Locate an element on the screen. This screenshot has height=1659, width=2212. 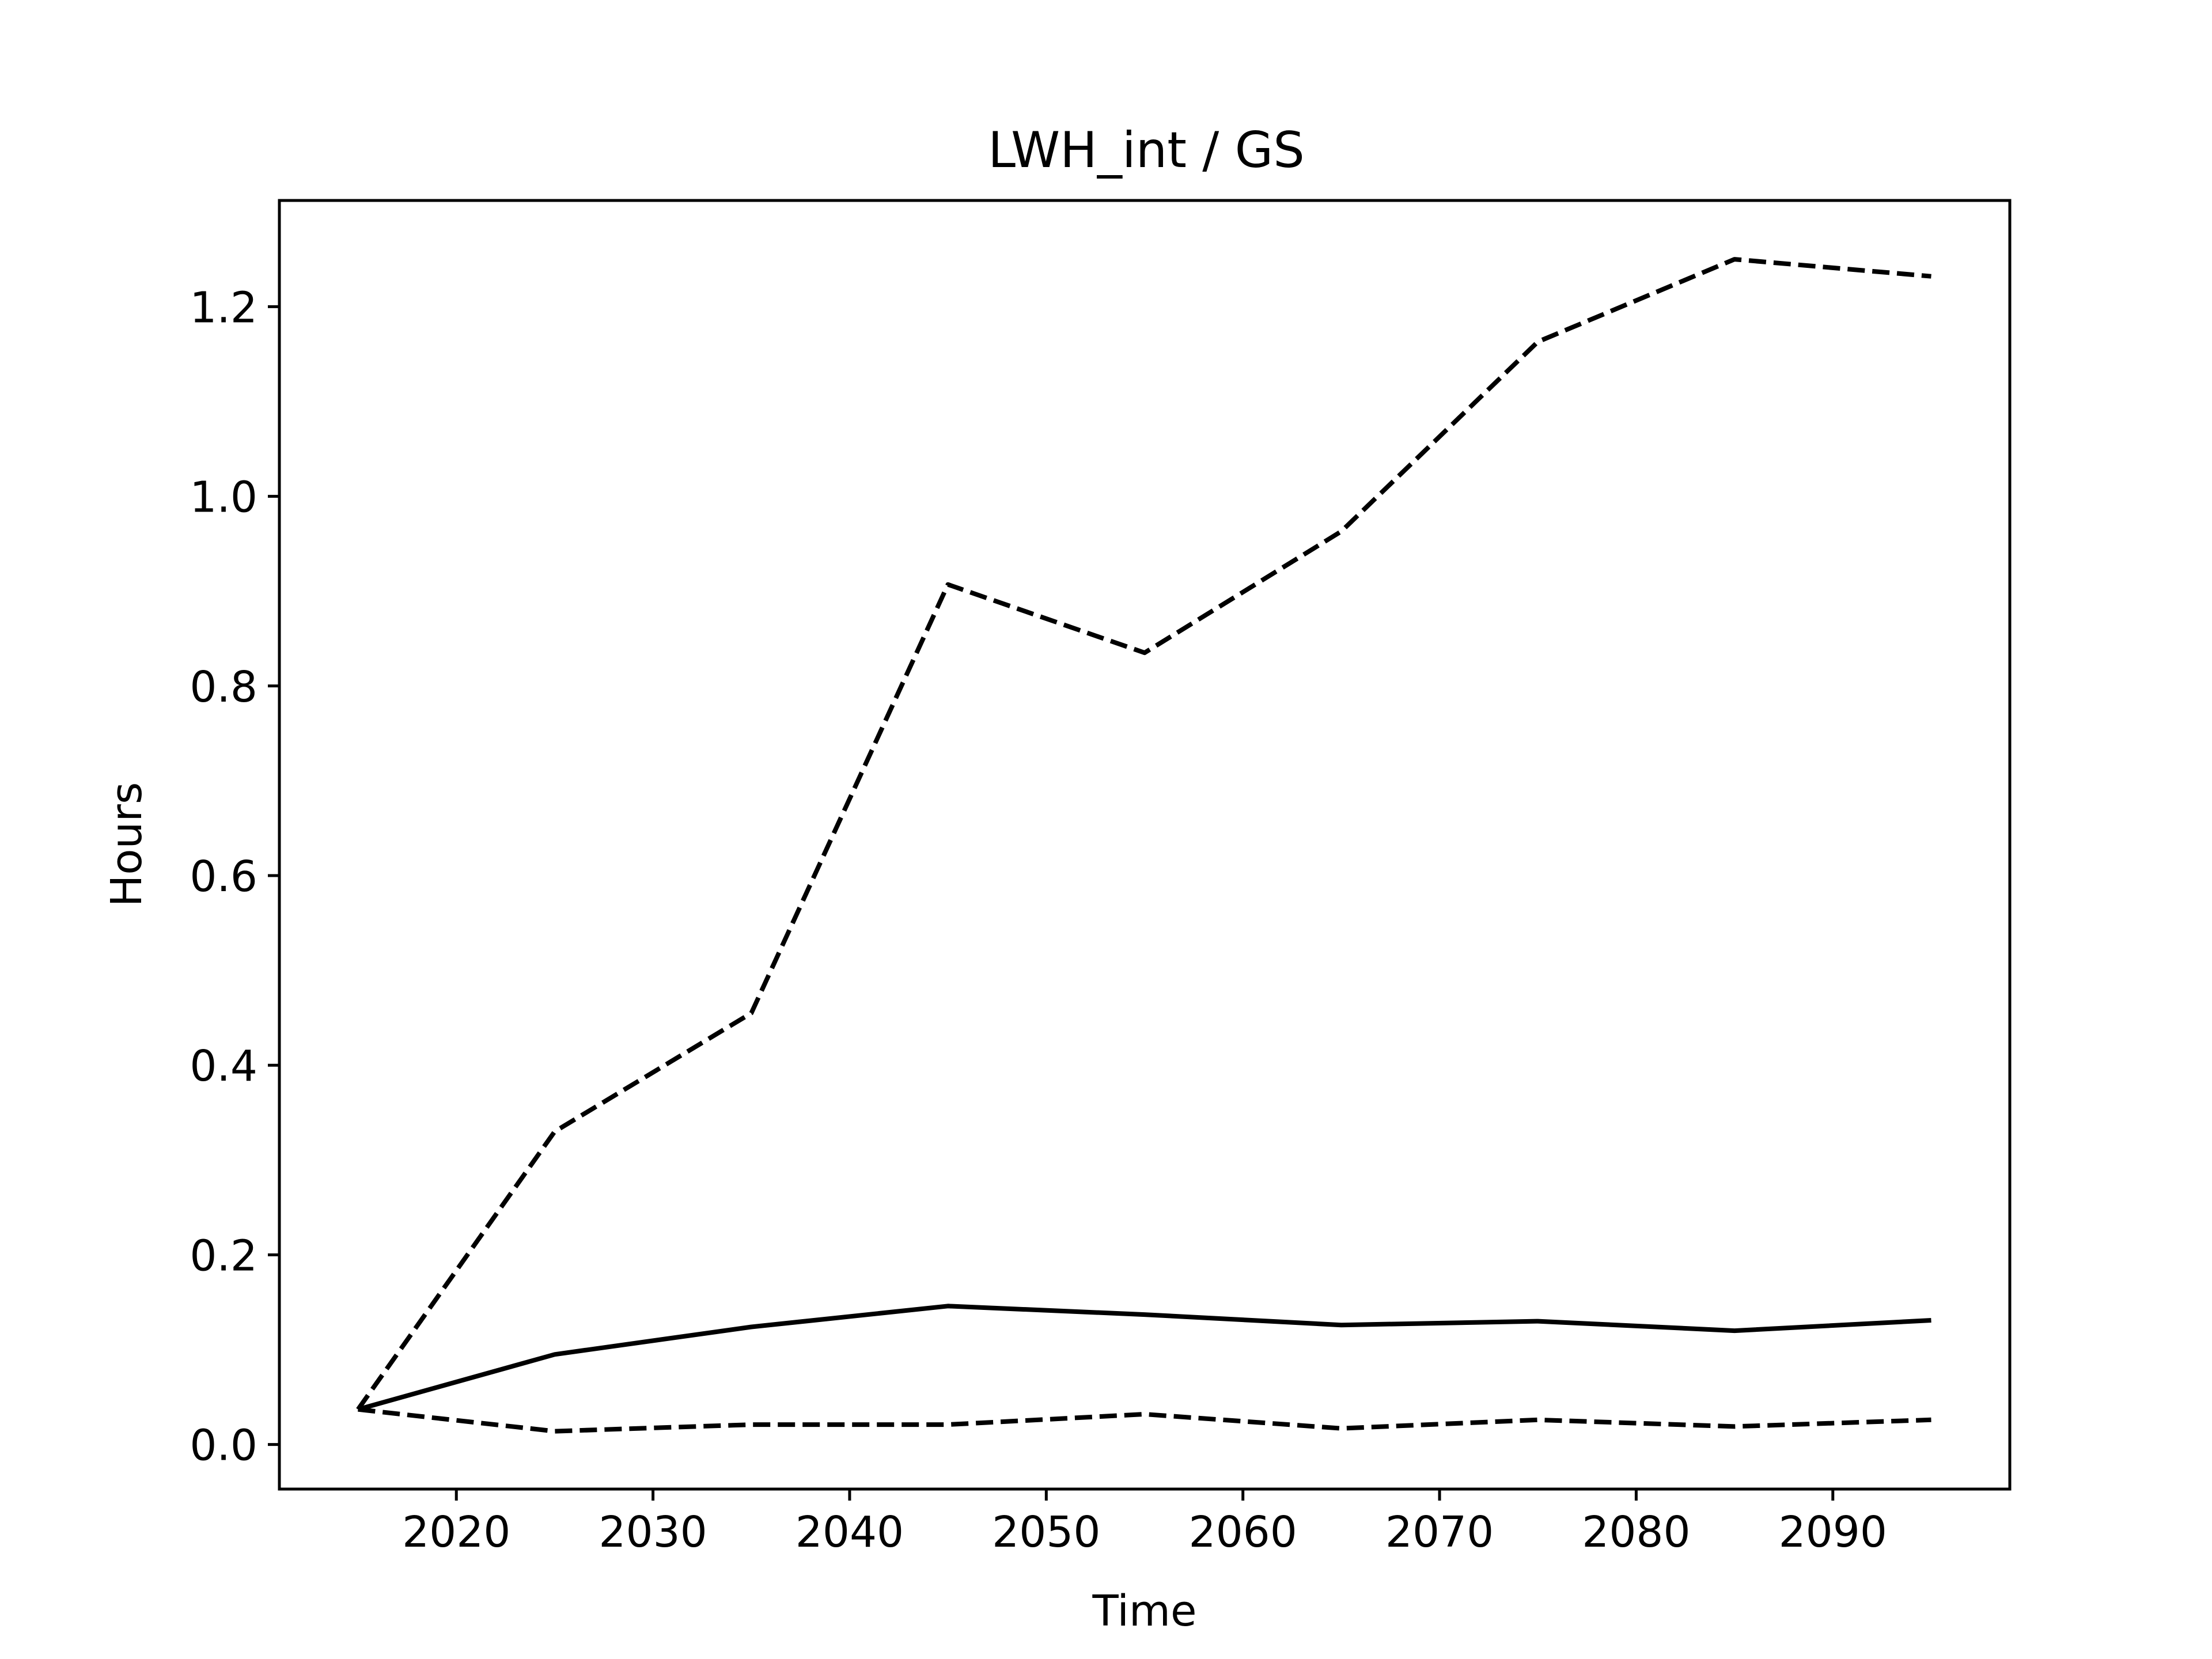
y-tick-label: 0.8 is located at coordinates (223, 687).